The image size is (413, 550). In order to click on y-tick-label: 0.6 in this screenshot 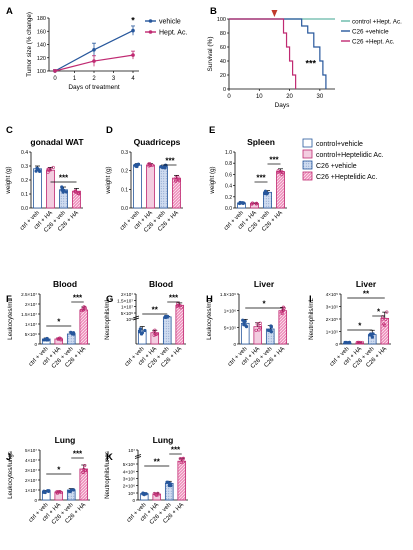, I will do `click(228, 175)`.